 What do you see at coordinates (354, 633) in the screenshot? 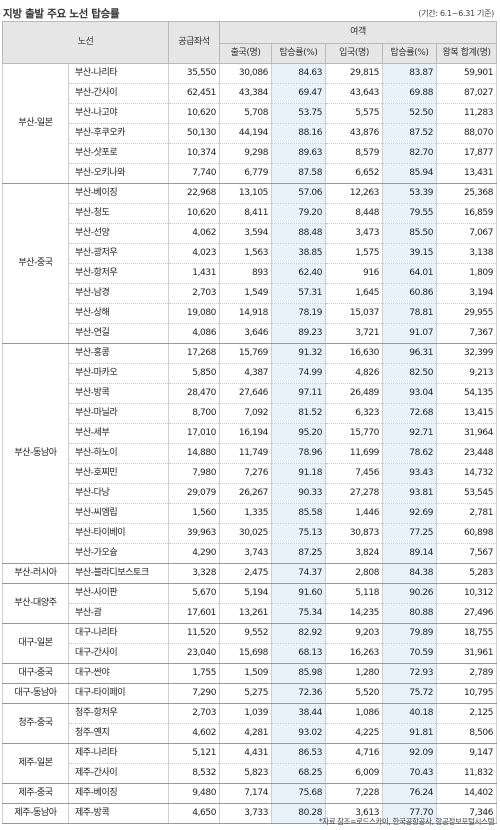
I see `arrival-cell: 9,203` at bounding box center [354, 633].